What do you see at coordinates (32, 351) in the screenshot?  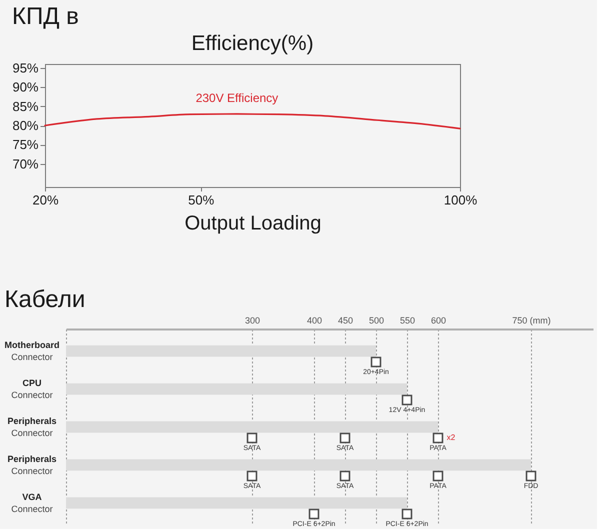 I see `category-label: Motherboard Connector` at bounding box center [32, 351].